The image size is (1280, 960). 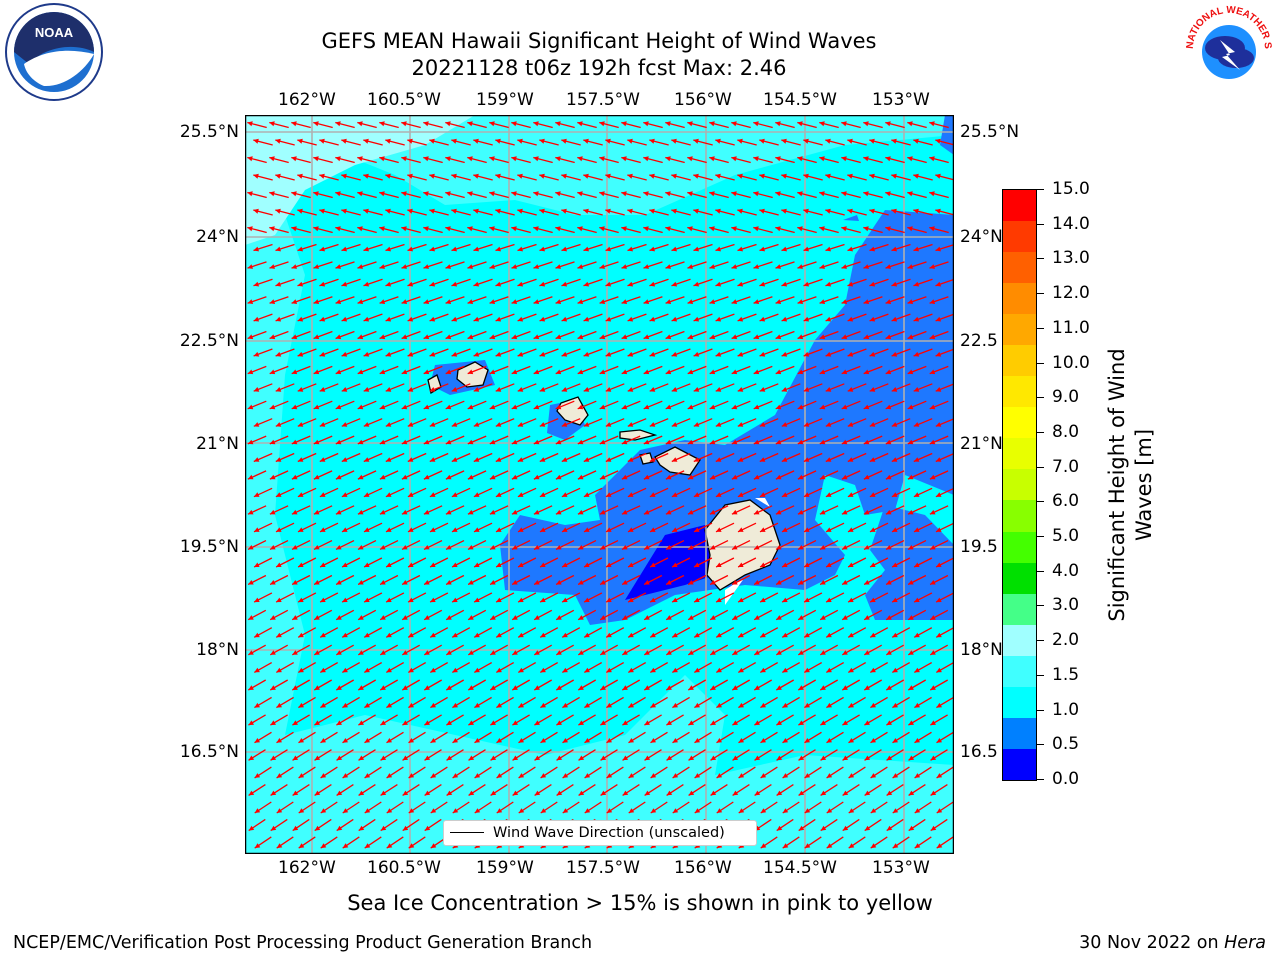 I want to click on colorbar-swatch, so click(x=1019, y=299).